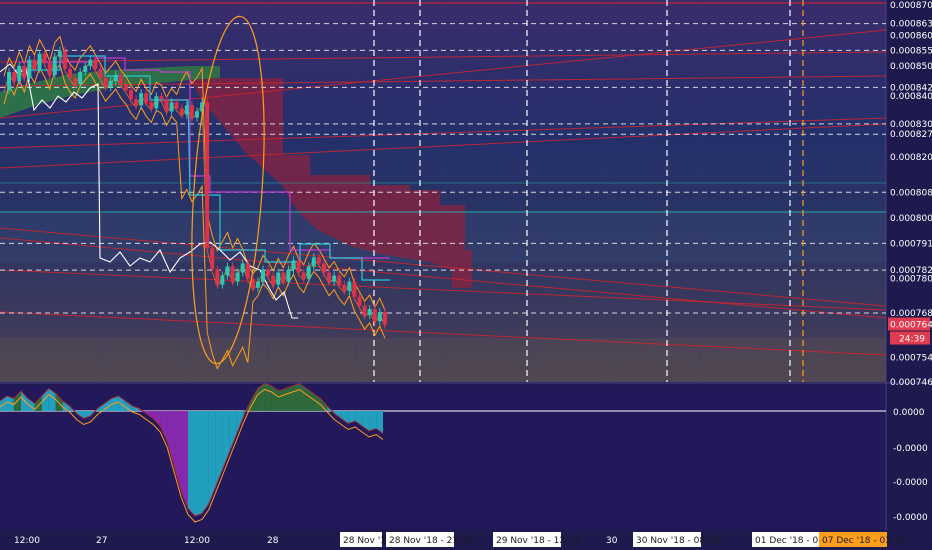 This screenshot has width=932, height=550. What do you see at coordinates (197, 541) in the screenshot?
I see `time-tick-label: 12:00` at bounding box center [197, 541].